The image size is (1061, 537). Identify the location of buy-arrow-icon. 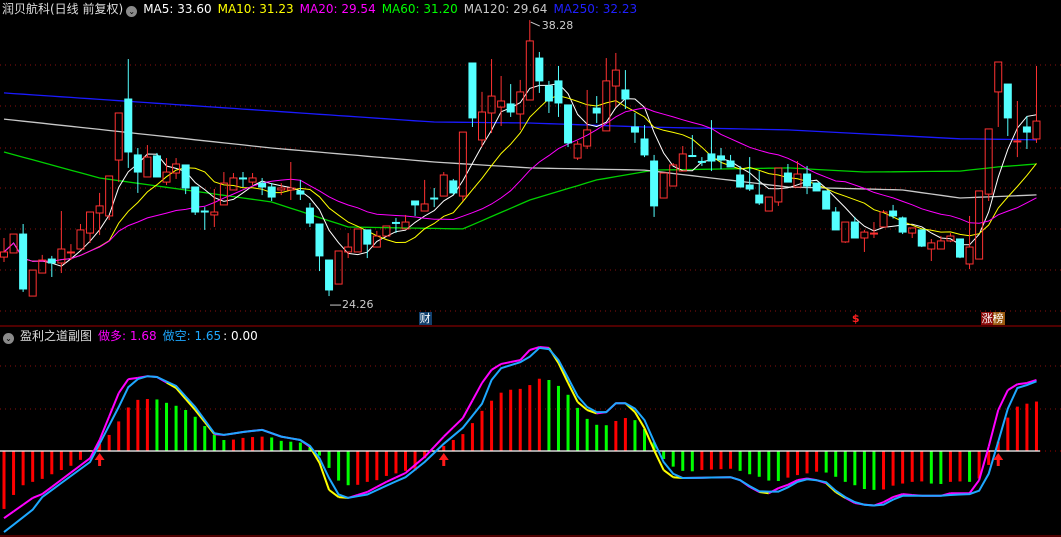
(998, 459).